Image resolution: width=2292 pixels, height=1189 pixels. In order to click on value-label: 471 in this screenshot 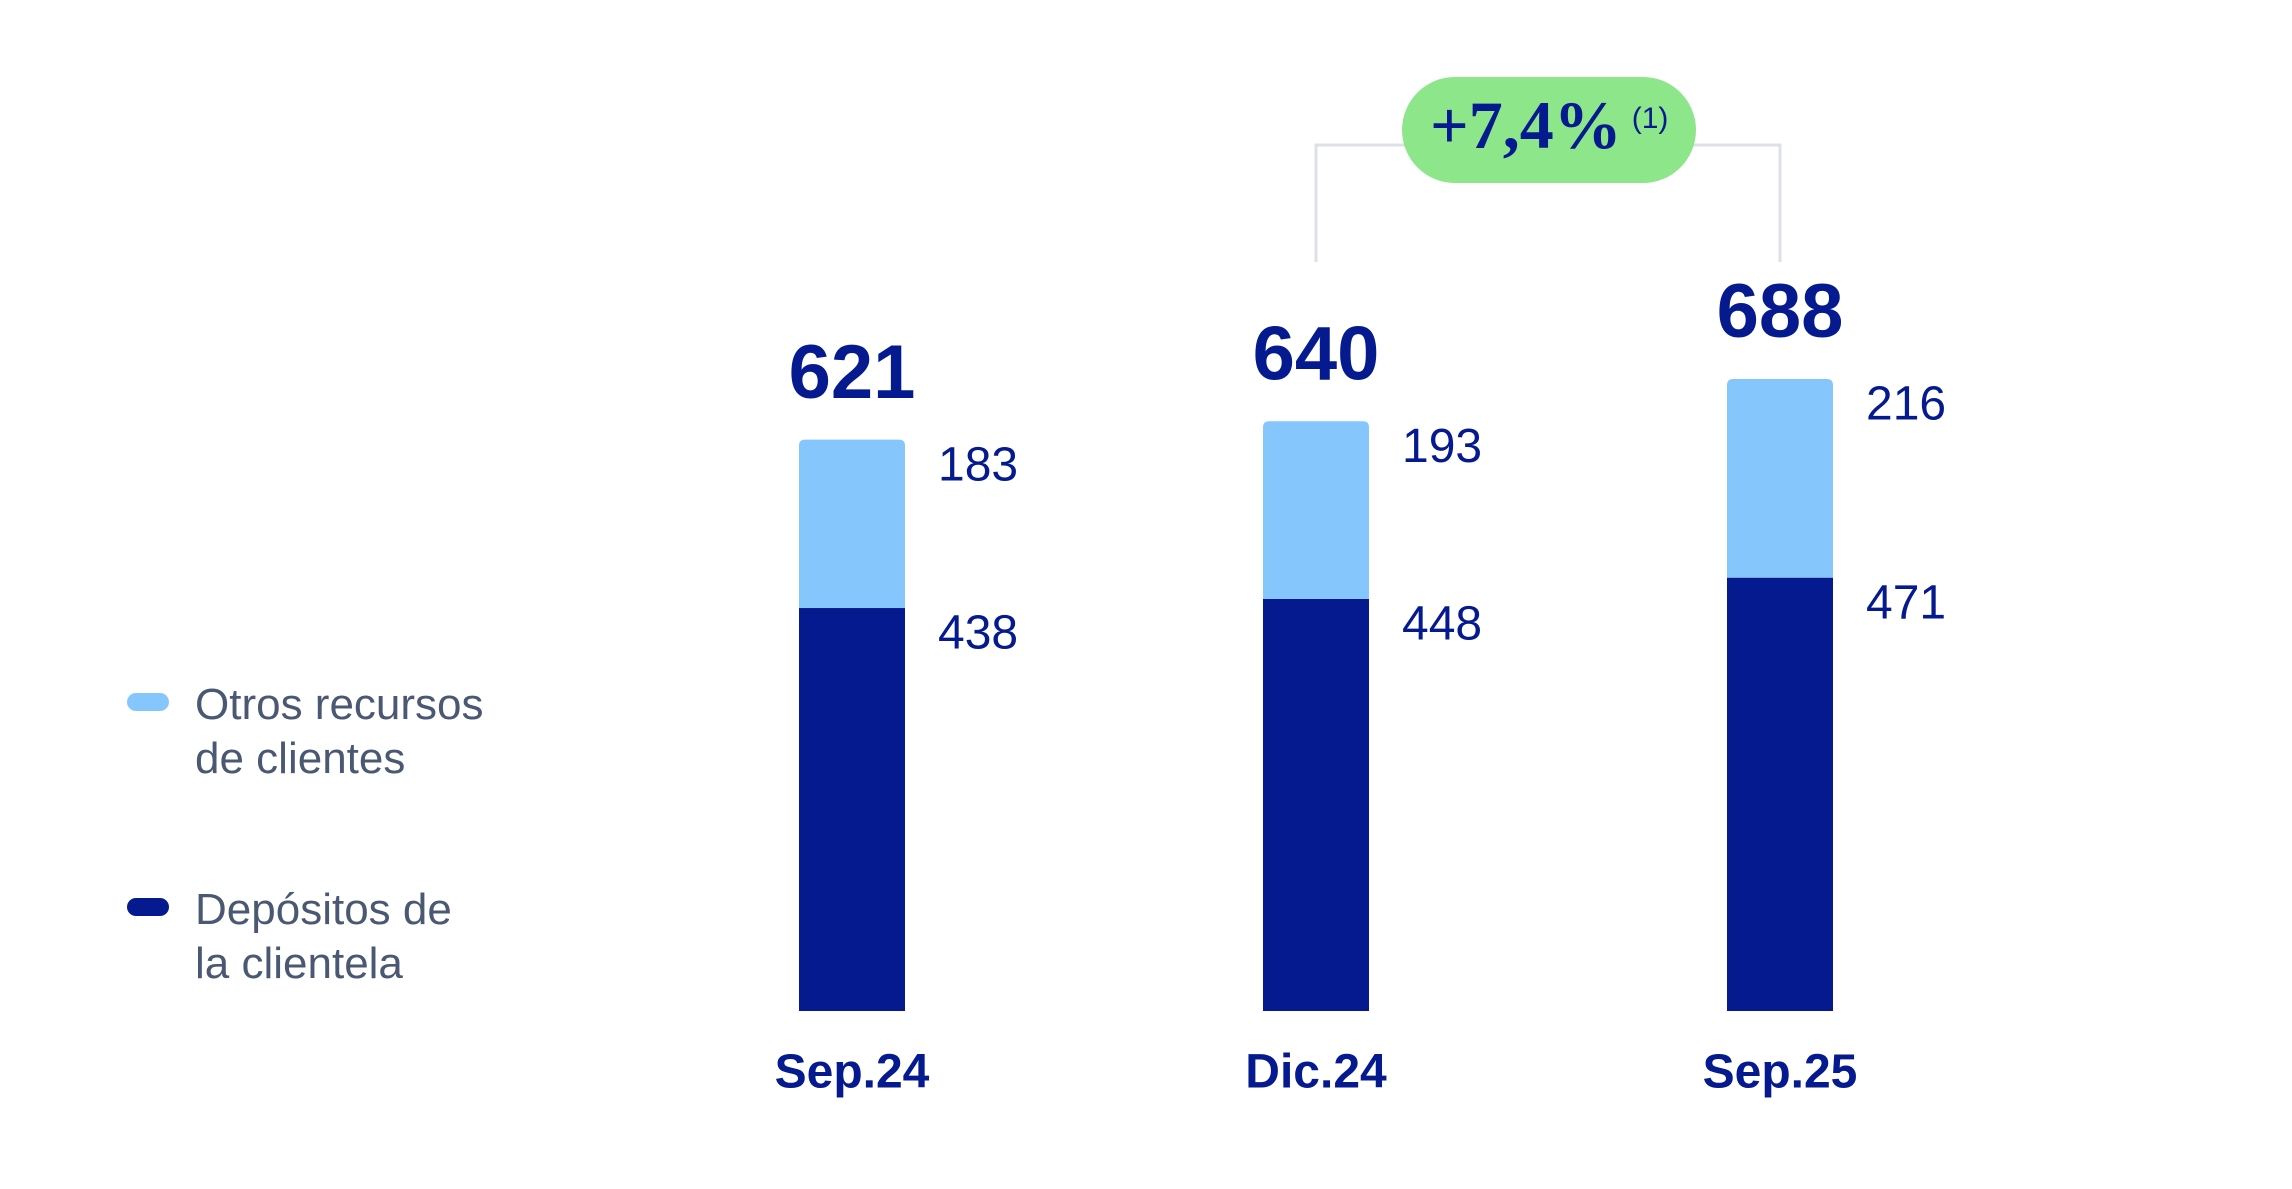, I will do `click(1906, 602)`.